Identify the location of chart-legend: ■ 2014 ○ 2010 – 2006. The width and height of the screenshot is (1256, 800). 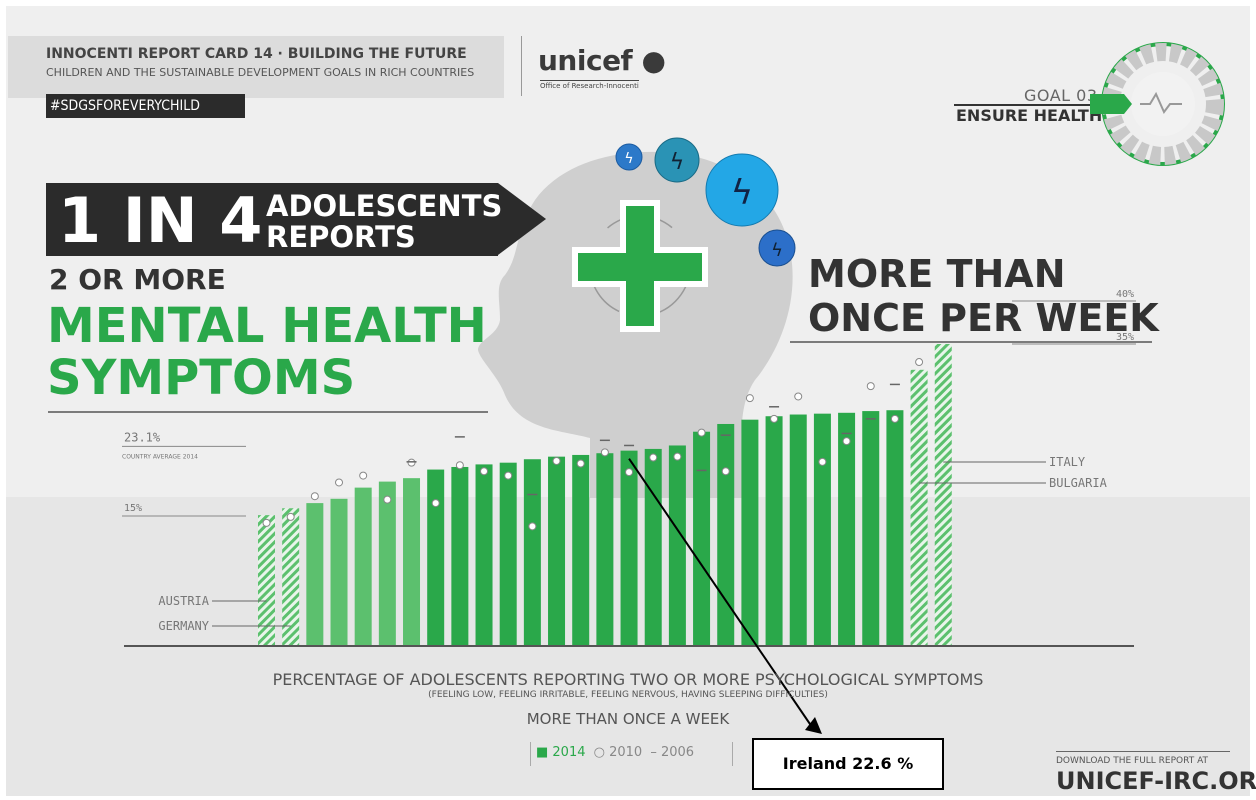
(617, 752).